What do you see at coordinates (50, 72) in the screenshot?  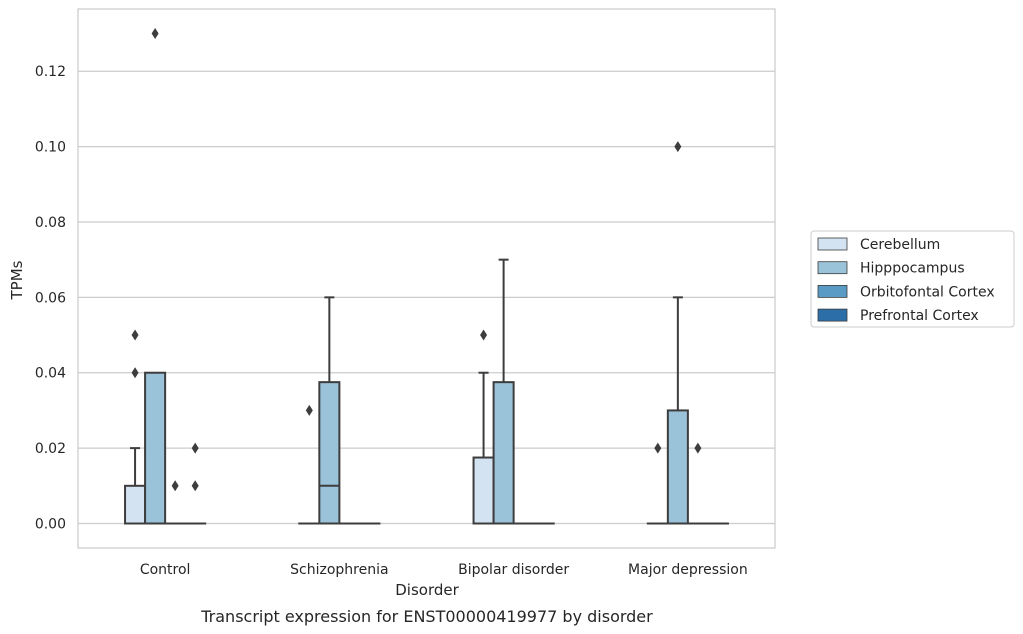 I see `y-tick-label: 0.12` at bounding box center [50, 72].